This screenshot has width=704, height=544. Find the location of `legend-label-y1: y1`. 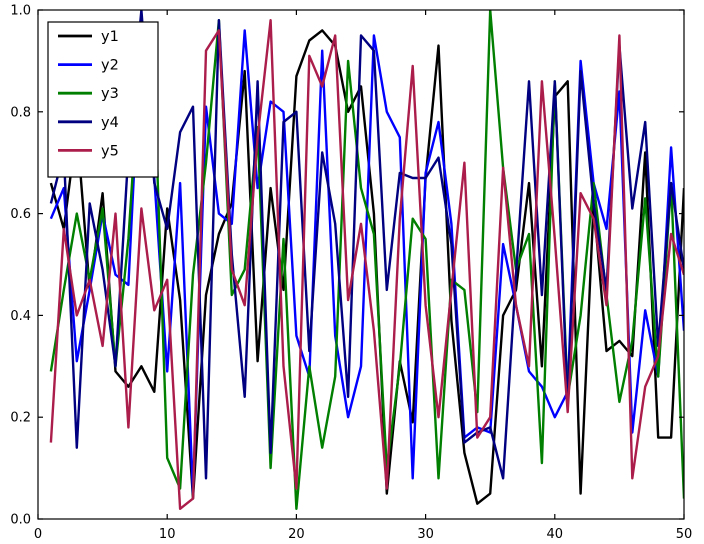

legend-label-y1: y1 is located at coordinates (110, 37).